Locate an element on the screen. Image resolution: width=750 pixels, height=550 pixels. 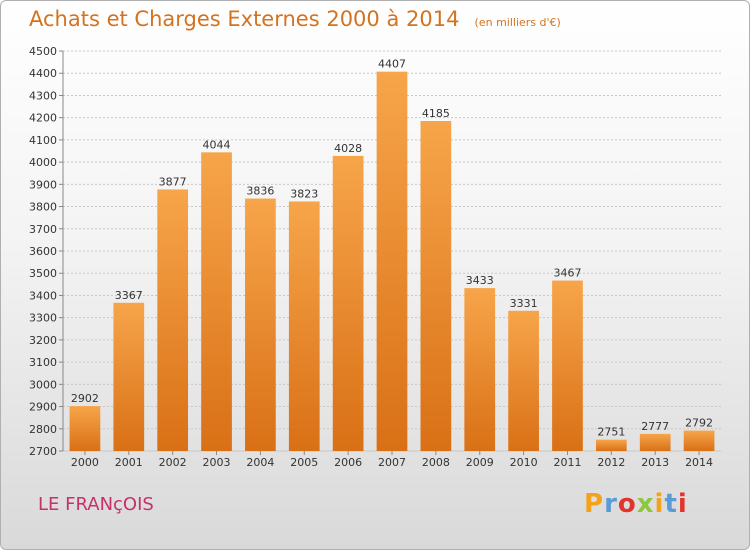
data-label: 2751 is located at coordinates (611, 432).